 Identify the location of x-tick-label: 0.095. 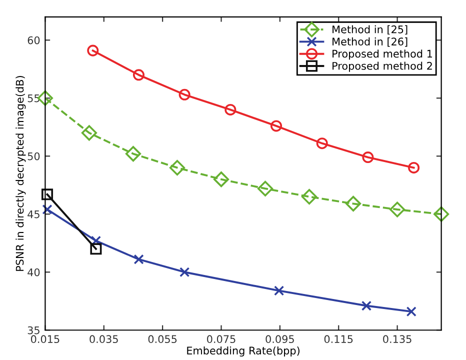
(280, 339).